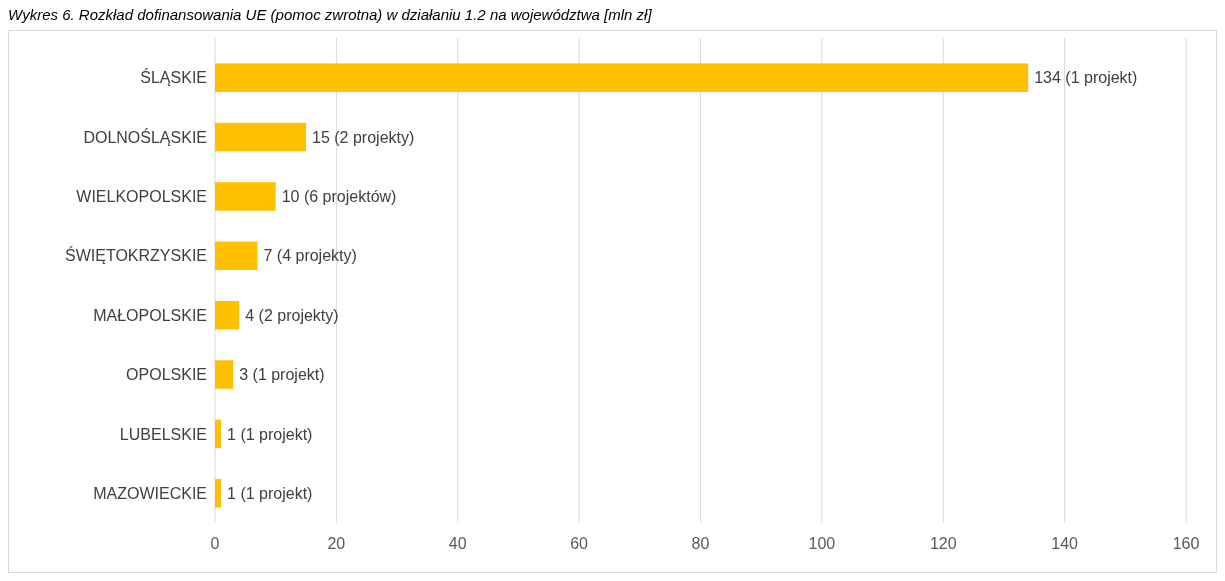  What do you see at coordinates (166, 375) in the screenshot?
I see `y-tick-label: OPOLSKIE` at bounding box center [166, 375].